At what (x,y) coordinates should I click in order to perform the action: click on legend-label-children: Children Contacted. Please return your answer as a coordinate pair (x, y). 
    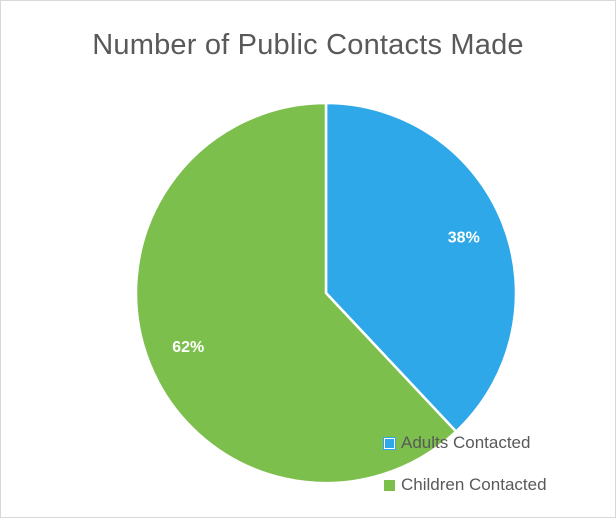
    Looking at the image, I should click on (474, 485).